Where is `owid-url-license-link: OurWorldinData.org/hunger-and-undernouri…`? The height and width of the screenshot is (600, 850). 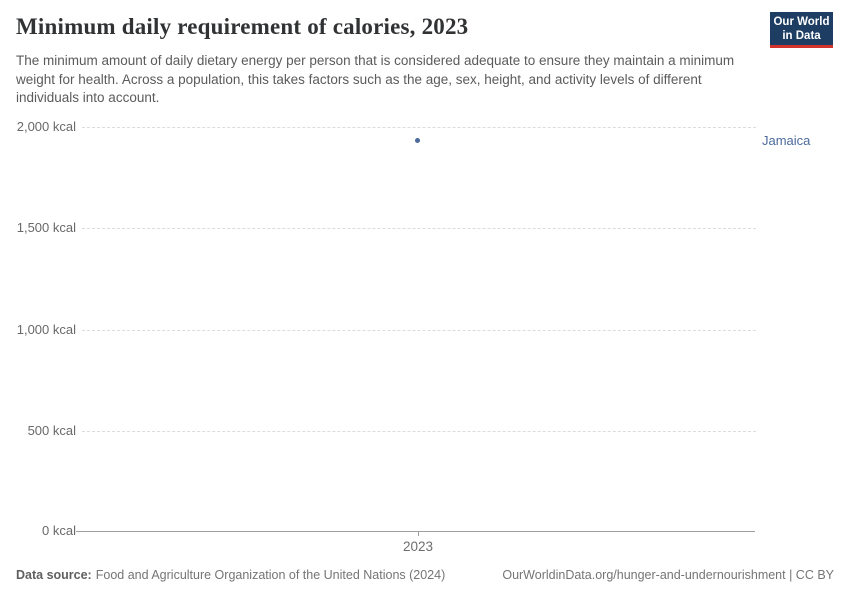 owid-url-license-link: OurWorldinData.org/hunger-and-undernouri… is located at coordinates (668, 575).